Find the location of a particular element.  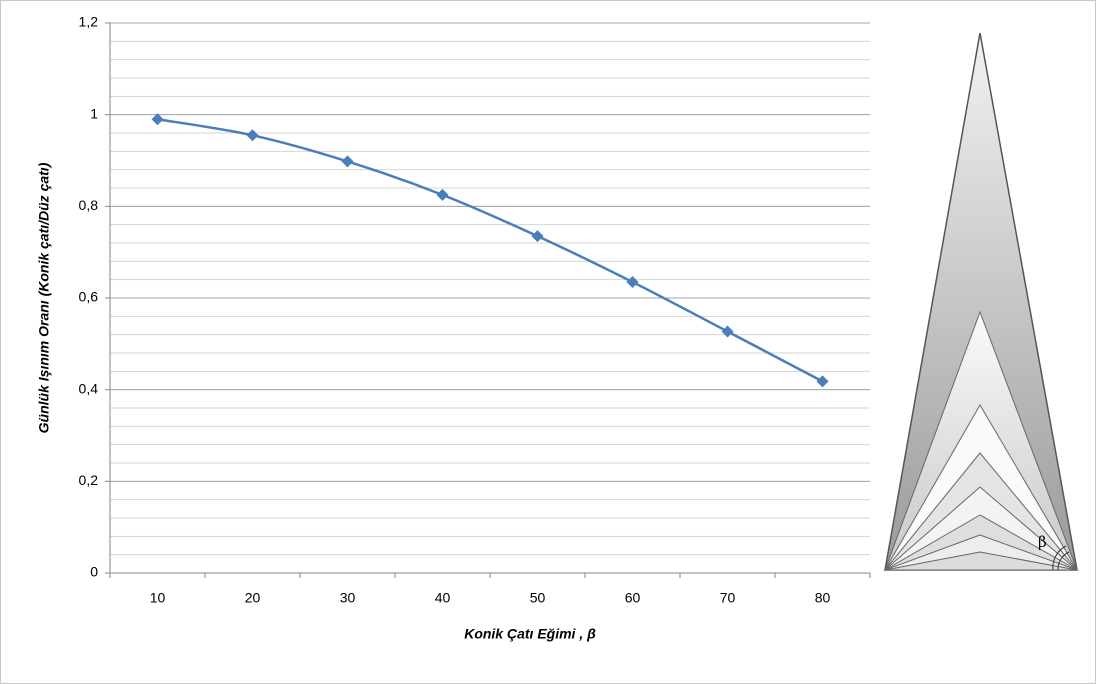

y-tick-label: 0 is located at coordinates (94, 572).